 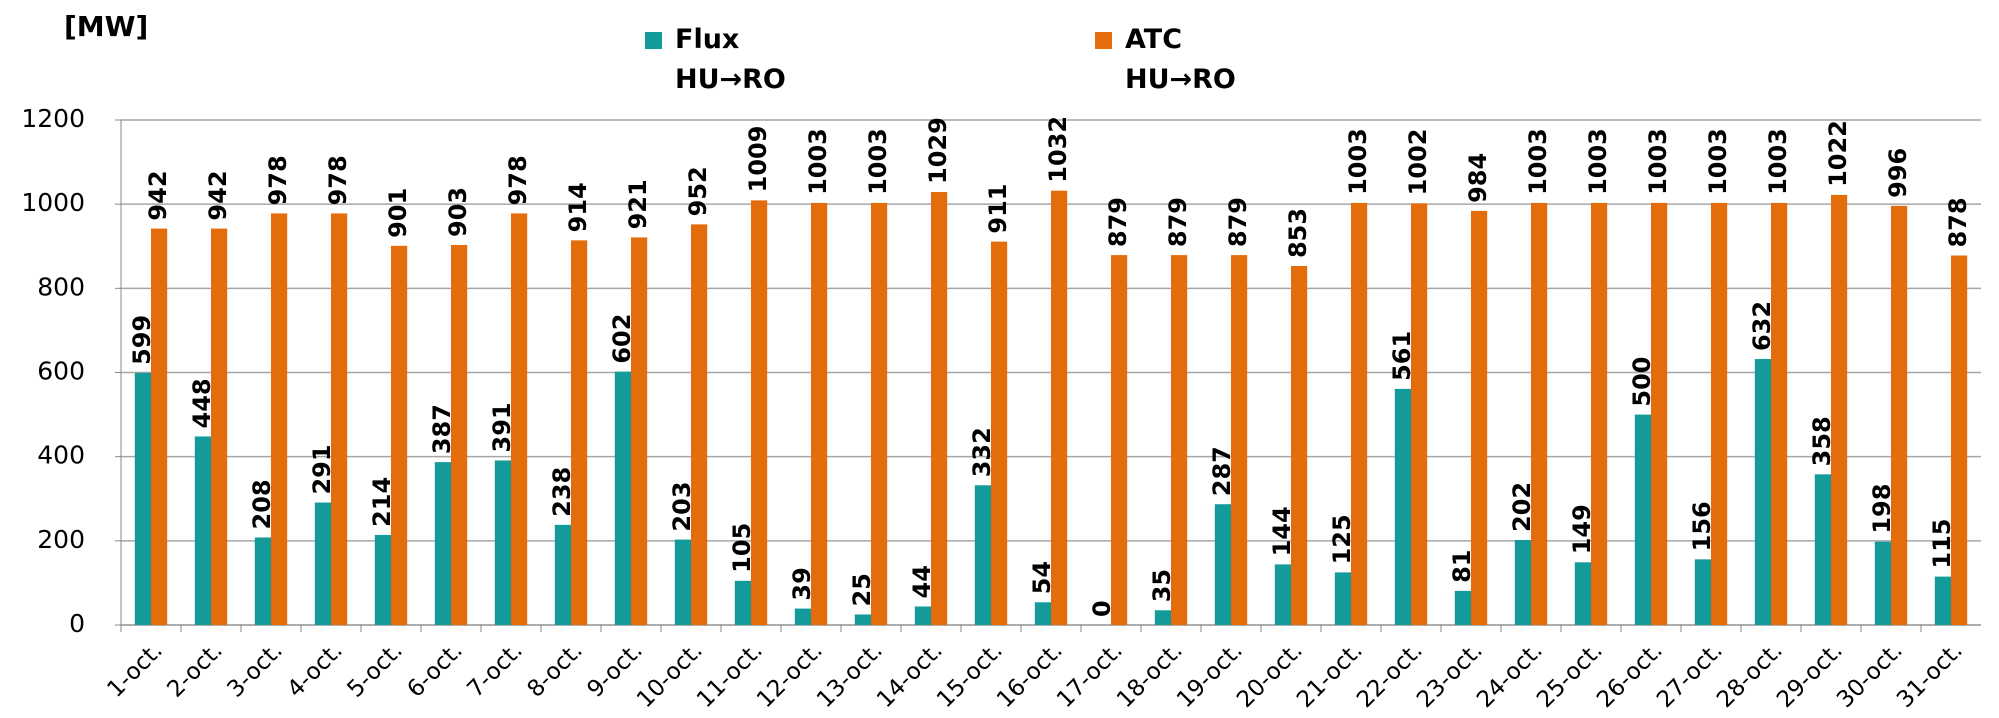 What do you see at coordinates (1102, 608) in the screenshot?
I see `data-label: 0` at bounding box center [1102, 608].